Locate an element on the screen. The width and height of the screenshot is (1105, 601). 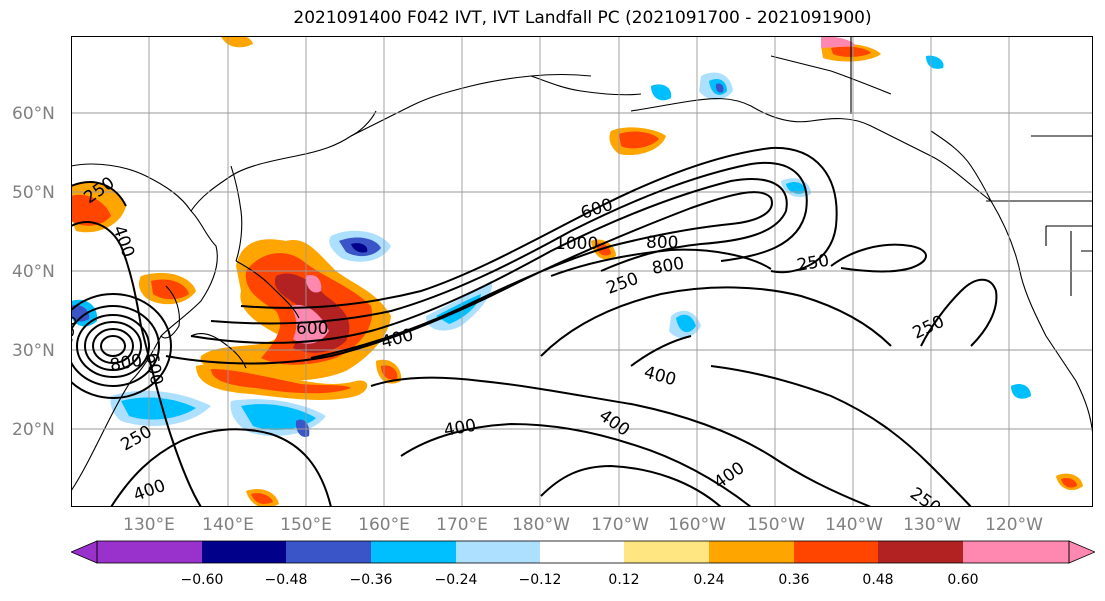
contour-label: 250 is located at coordinates (76, 330).